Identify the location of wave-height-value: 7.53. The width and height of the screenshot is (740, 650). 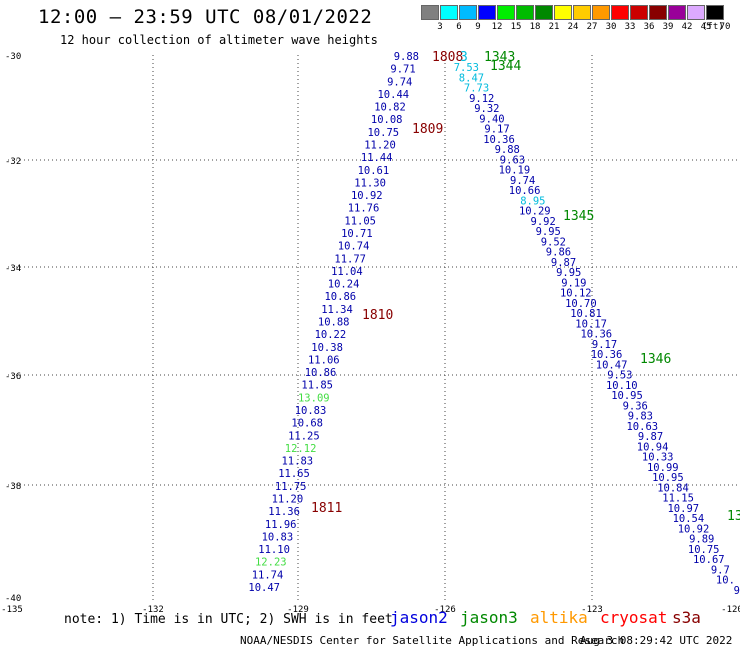
(466, 68).